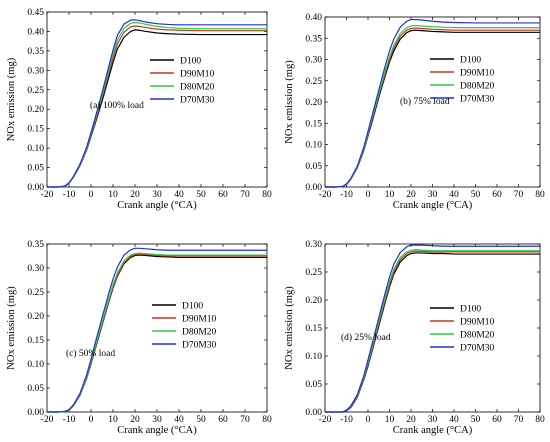 The height and width of the screenshot is (442, 550). Describe the element at coordinates (390, 420) in the screenshot. I see `x-tick-label: 10` at that location.